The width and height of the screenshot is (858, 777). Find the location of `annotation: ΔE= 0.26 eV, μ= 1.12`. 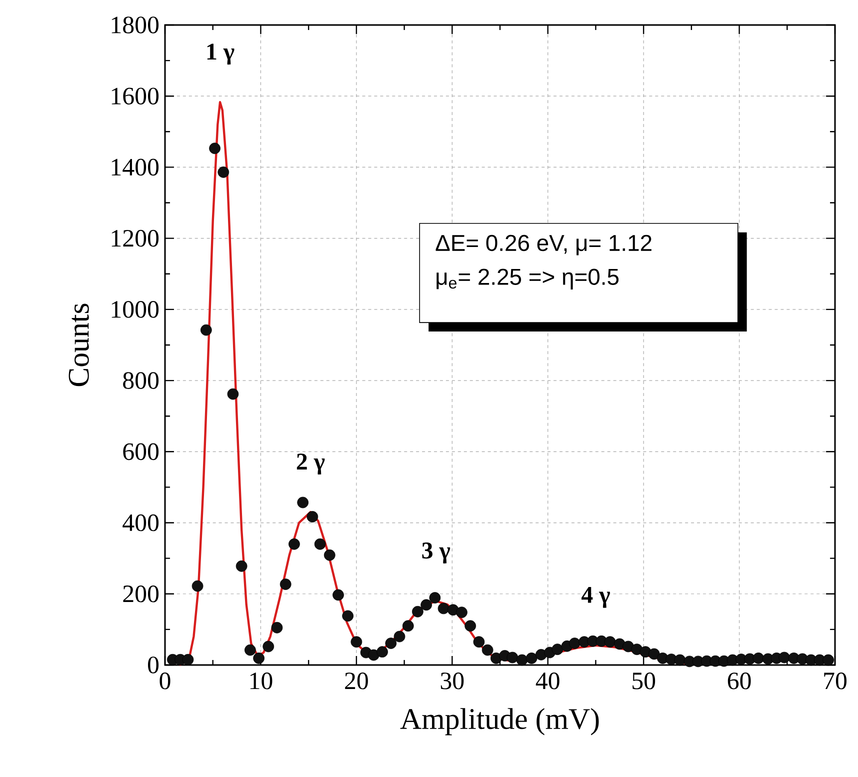

annotation: ΔE= 0.26 eV, μ= 1.12 is located at coordinates (544, 245).